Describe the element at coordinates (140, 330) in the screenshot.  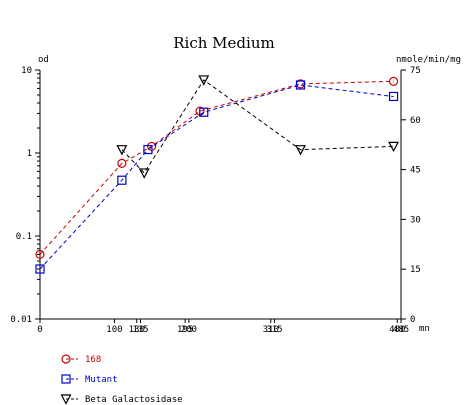
I see `x-tick-label: 135` at that location.